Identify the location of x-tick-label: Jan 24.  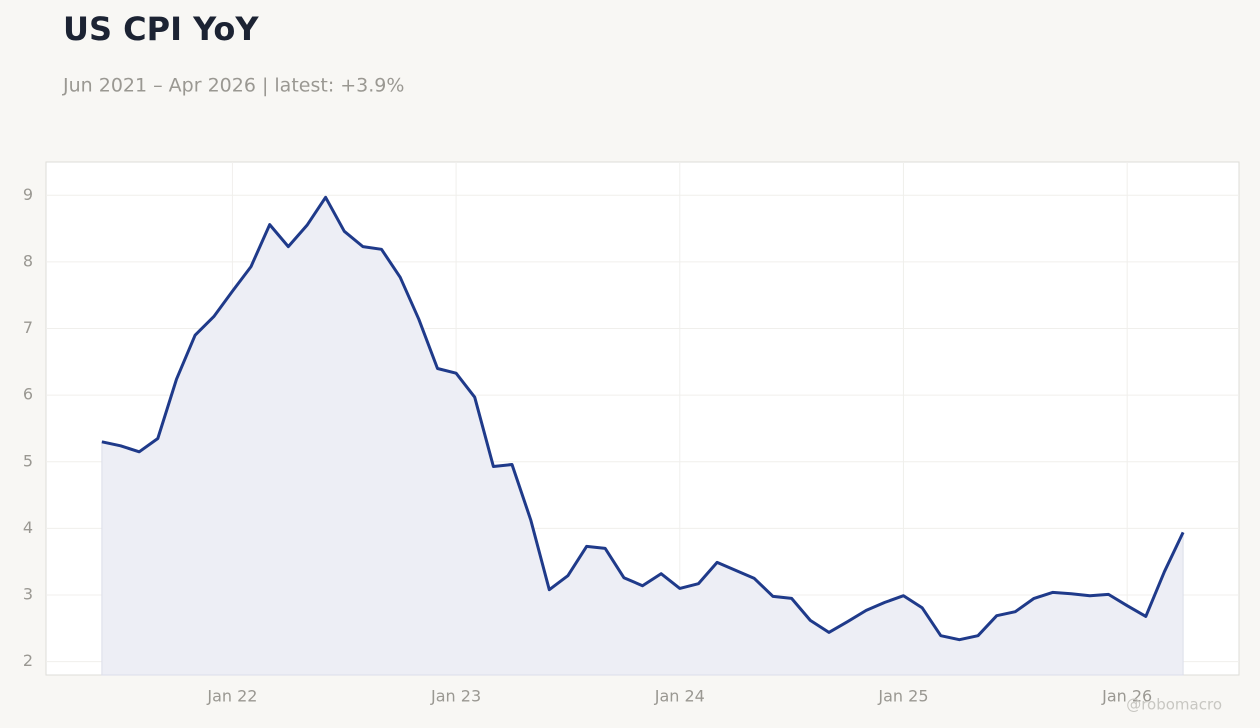
(679, 696).